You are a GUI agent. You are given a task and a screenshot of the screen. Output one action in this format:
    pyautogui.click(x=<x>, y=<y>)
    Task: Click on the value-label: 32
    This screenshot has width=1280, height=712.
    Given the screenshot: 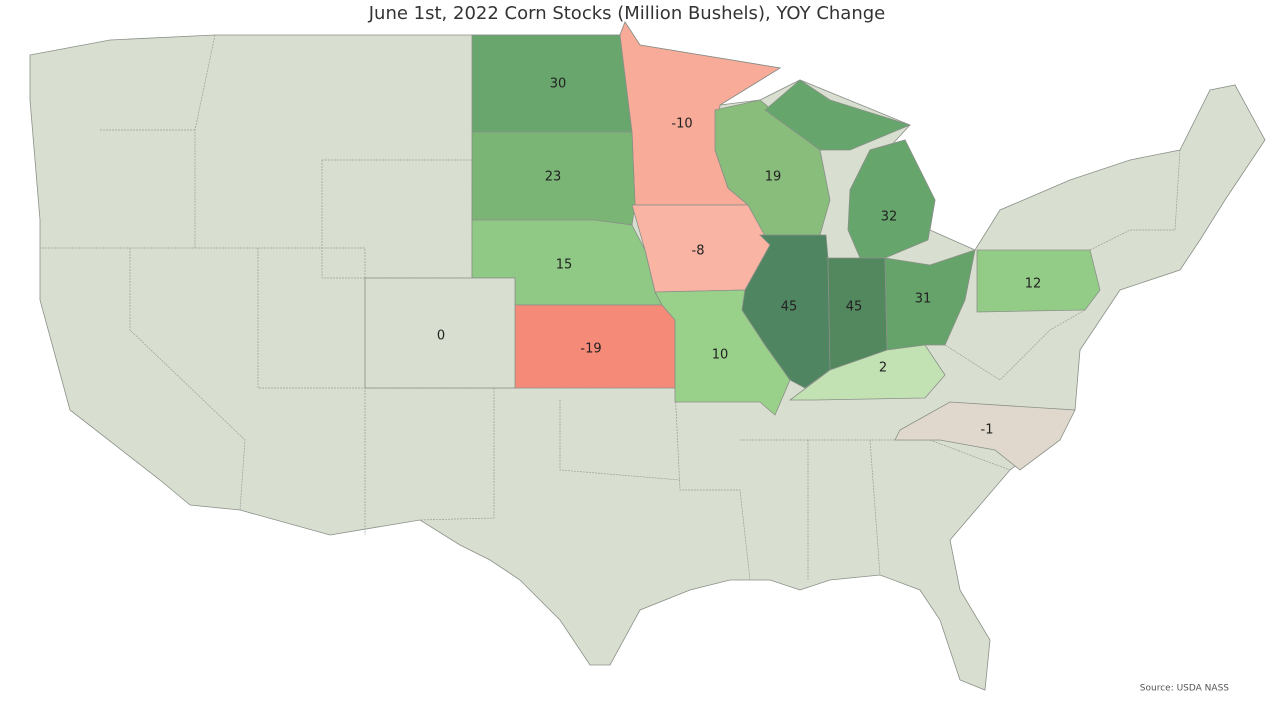 What is the action you would take?
    pyautogui.click(x=889, y=217)
    